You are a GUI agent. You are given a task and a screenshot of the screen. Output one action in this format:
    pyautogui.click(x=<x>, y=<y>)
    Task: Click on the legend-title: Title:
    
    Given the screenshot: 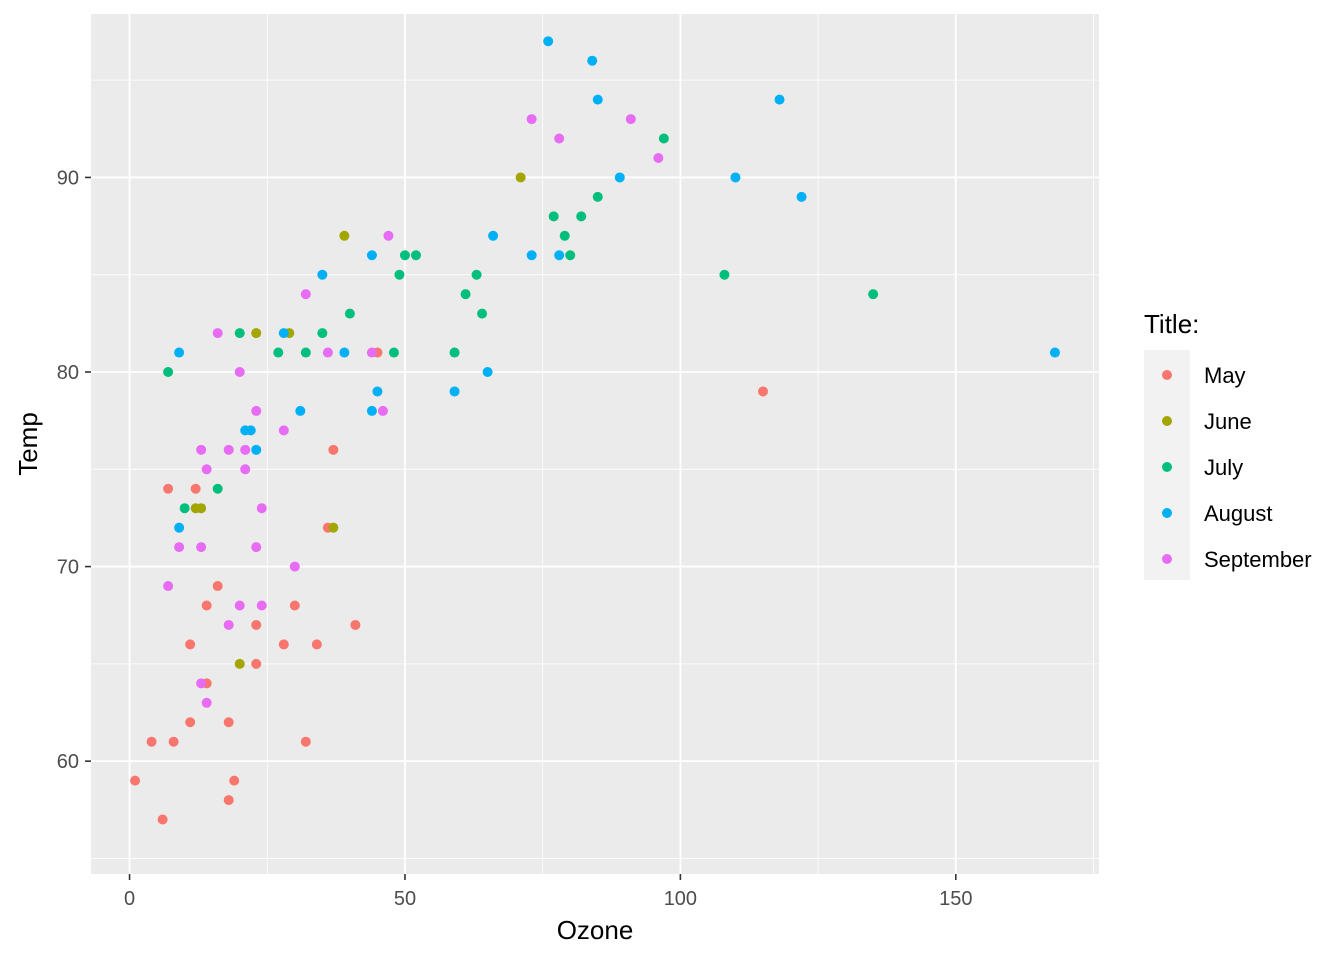 What is the action you would take?
    pyautogui.click(x=1171, y=324)
    